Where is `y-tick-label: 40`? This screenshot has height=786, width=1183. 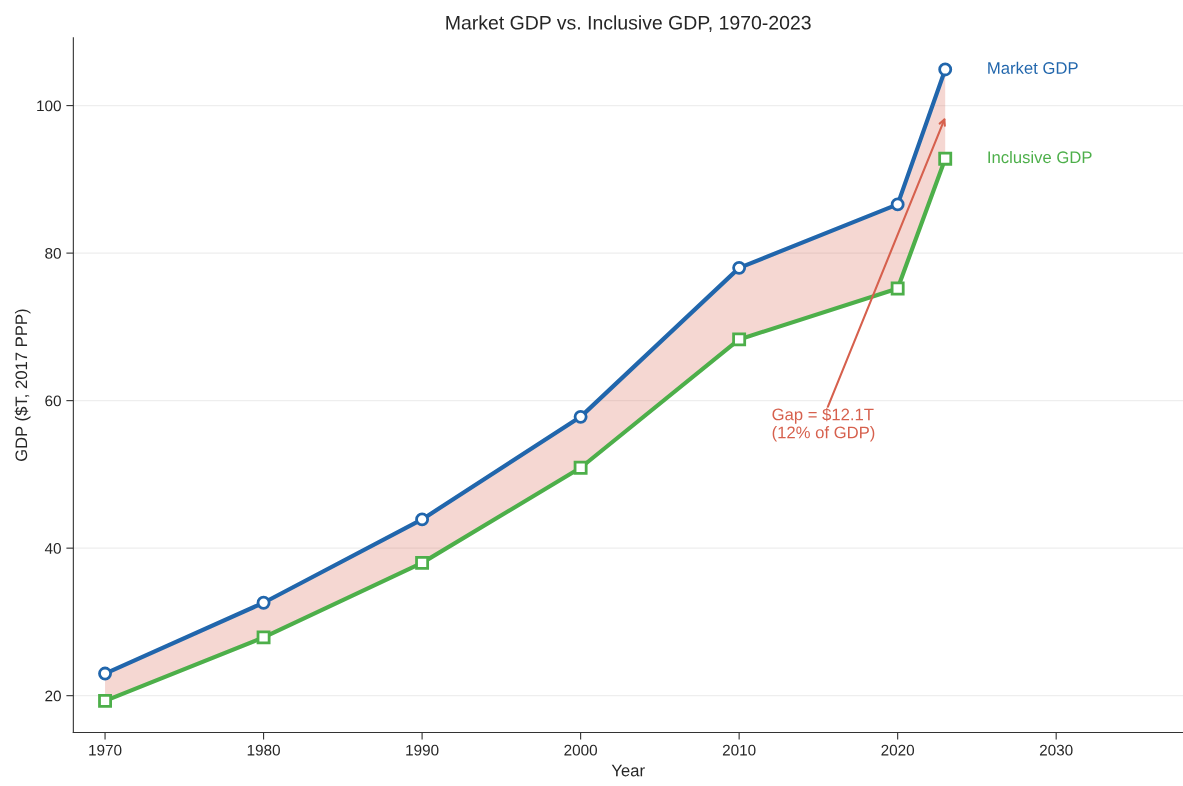 y-tick-label: 40 is located at coordinates (52, 548).